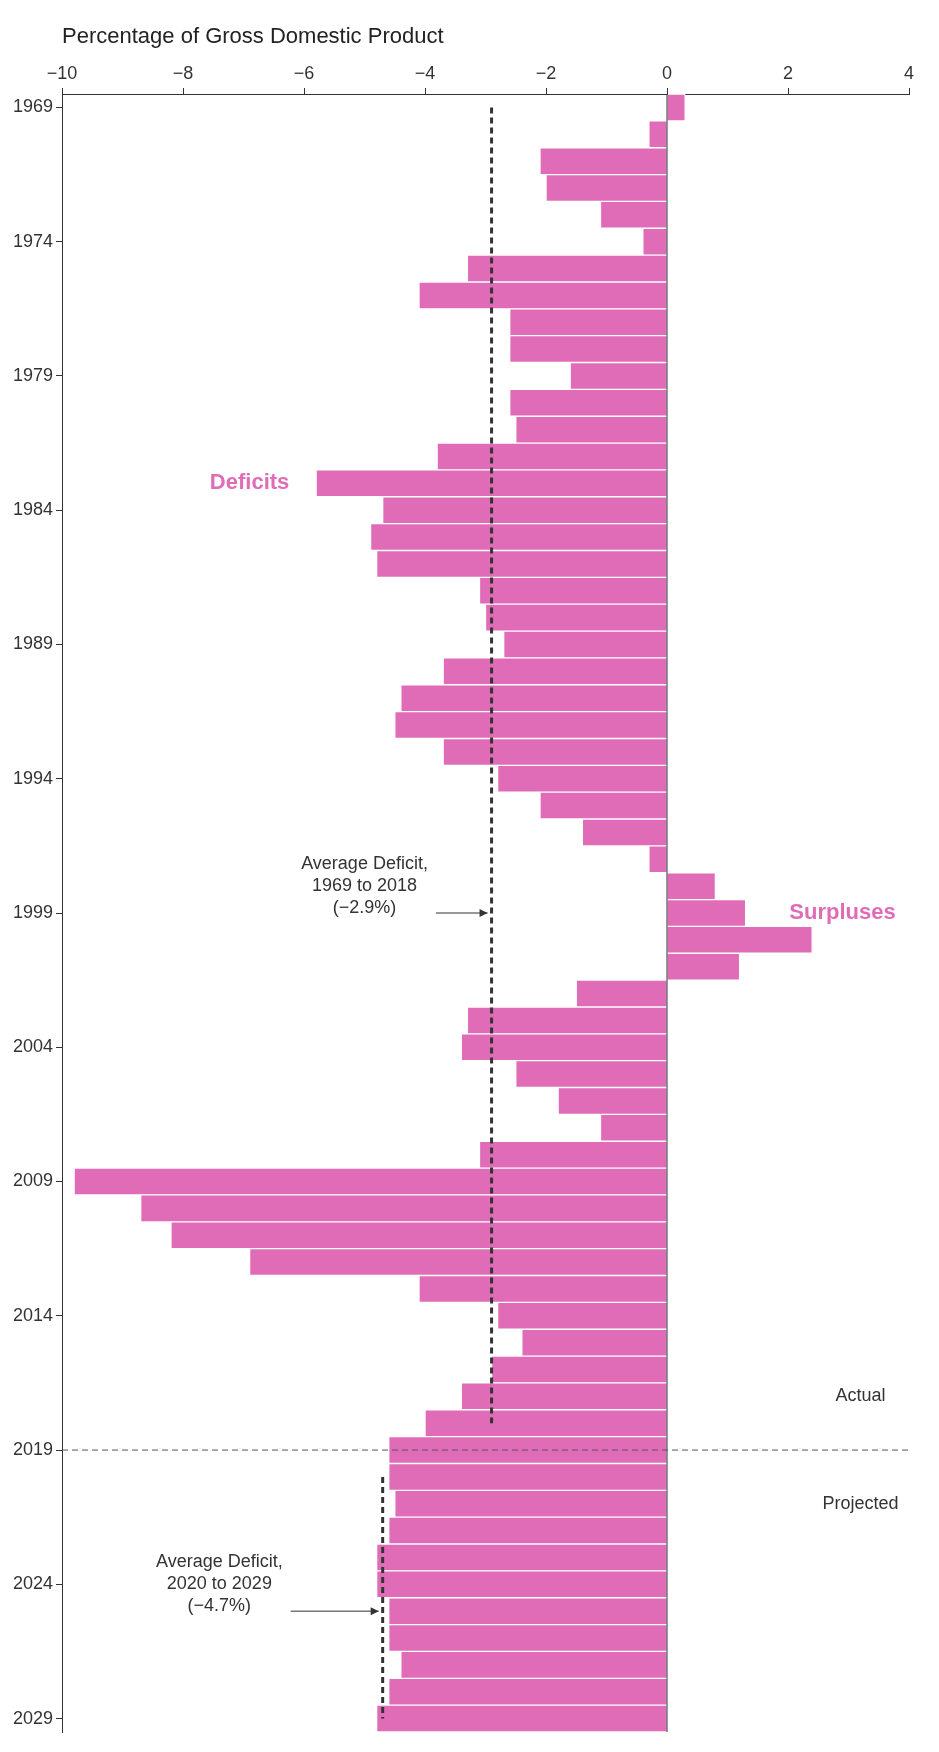 The width and height of the screenshot is (939, 1752). Describe the element at coordinates (33, 374) in the screenshot. I see `y-tick-label: 1979` at that location.